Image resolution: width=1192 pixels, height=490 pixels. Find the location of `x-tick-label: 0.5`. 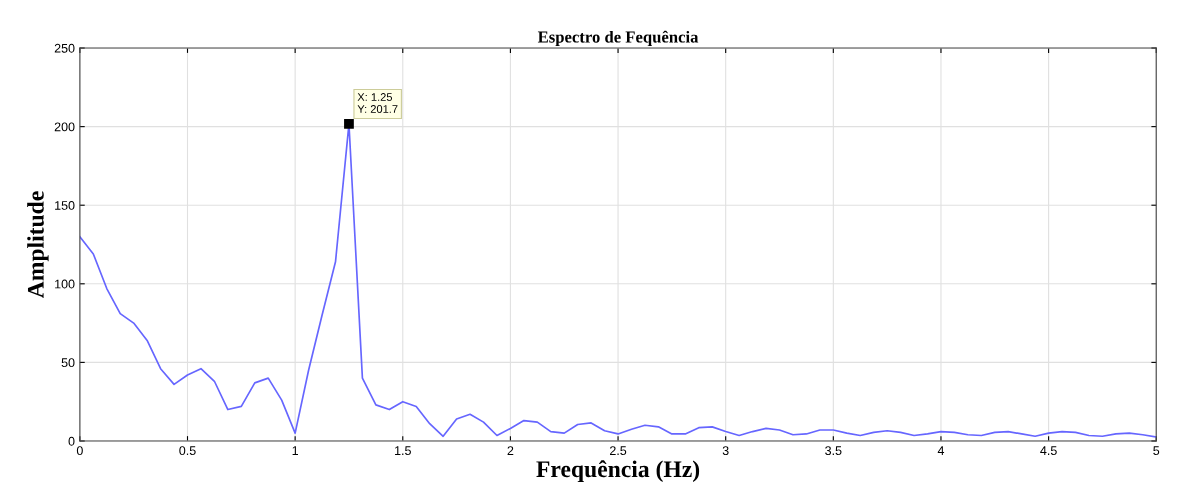

x-tick-label: 0.5 is located at coordinates (187, 451).